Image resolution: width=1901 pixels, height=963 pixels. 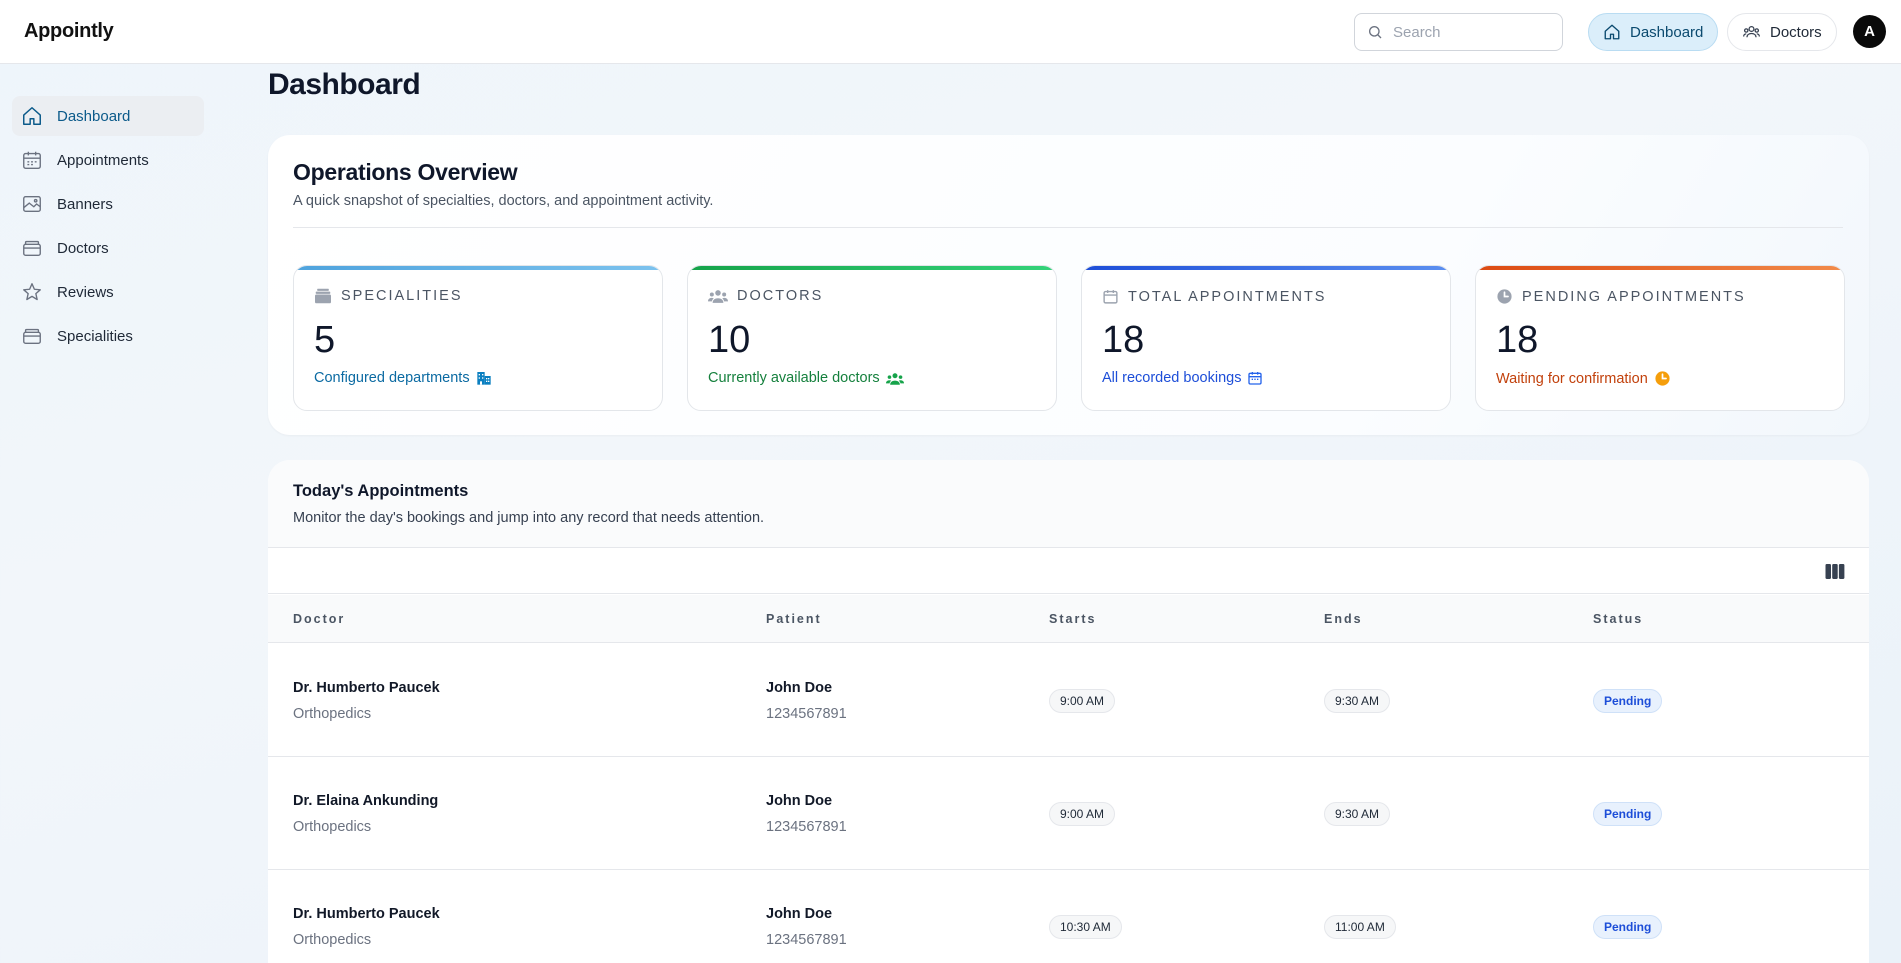 What do you see at coordinates (478, 338) in the screenshot?
I see `stat-card-specialities: Specialities 5 Configured departments` at bounding box center [478, 338].